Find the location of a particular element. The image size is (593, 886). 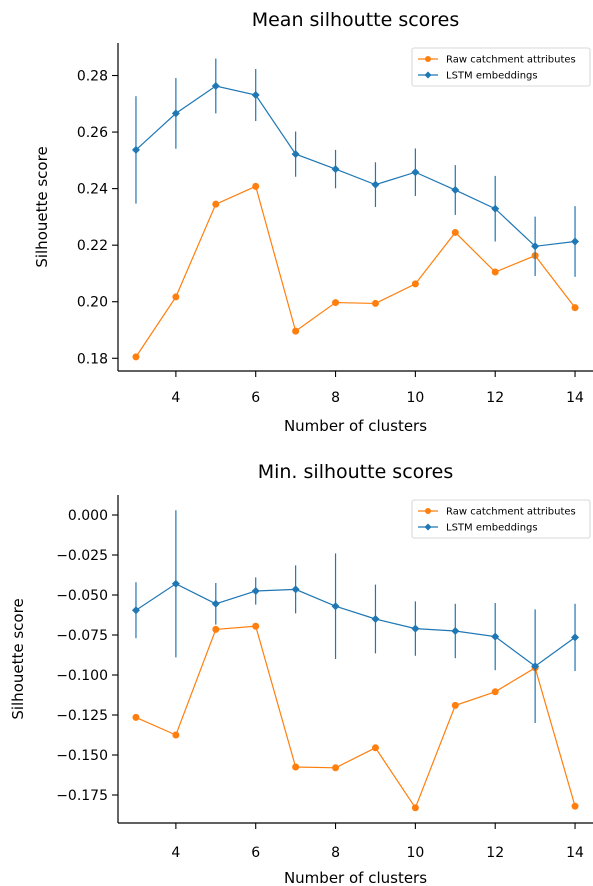

y-tick-label: 0.24 is located at coordinates (92, 190).